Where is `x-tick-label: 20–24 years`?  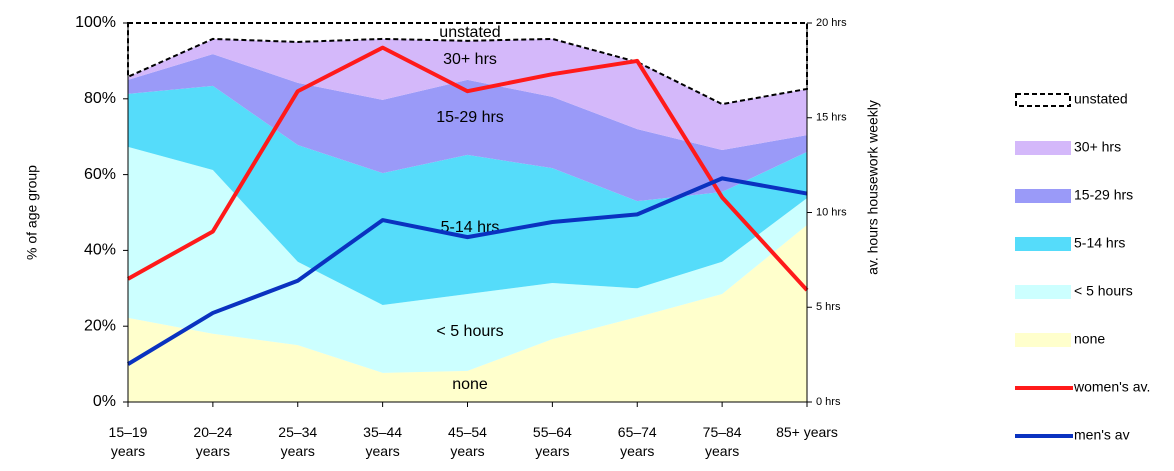
x-tick-label: 20–24 years is located at coordinates (213, 441).